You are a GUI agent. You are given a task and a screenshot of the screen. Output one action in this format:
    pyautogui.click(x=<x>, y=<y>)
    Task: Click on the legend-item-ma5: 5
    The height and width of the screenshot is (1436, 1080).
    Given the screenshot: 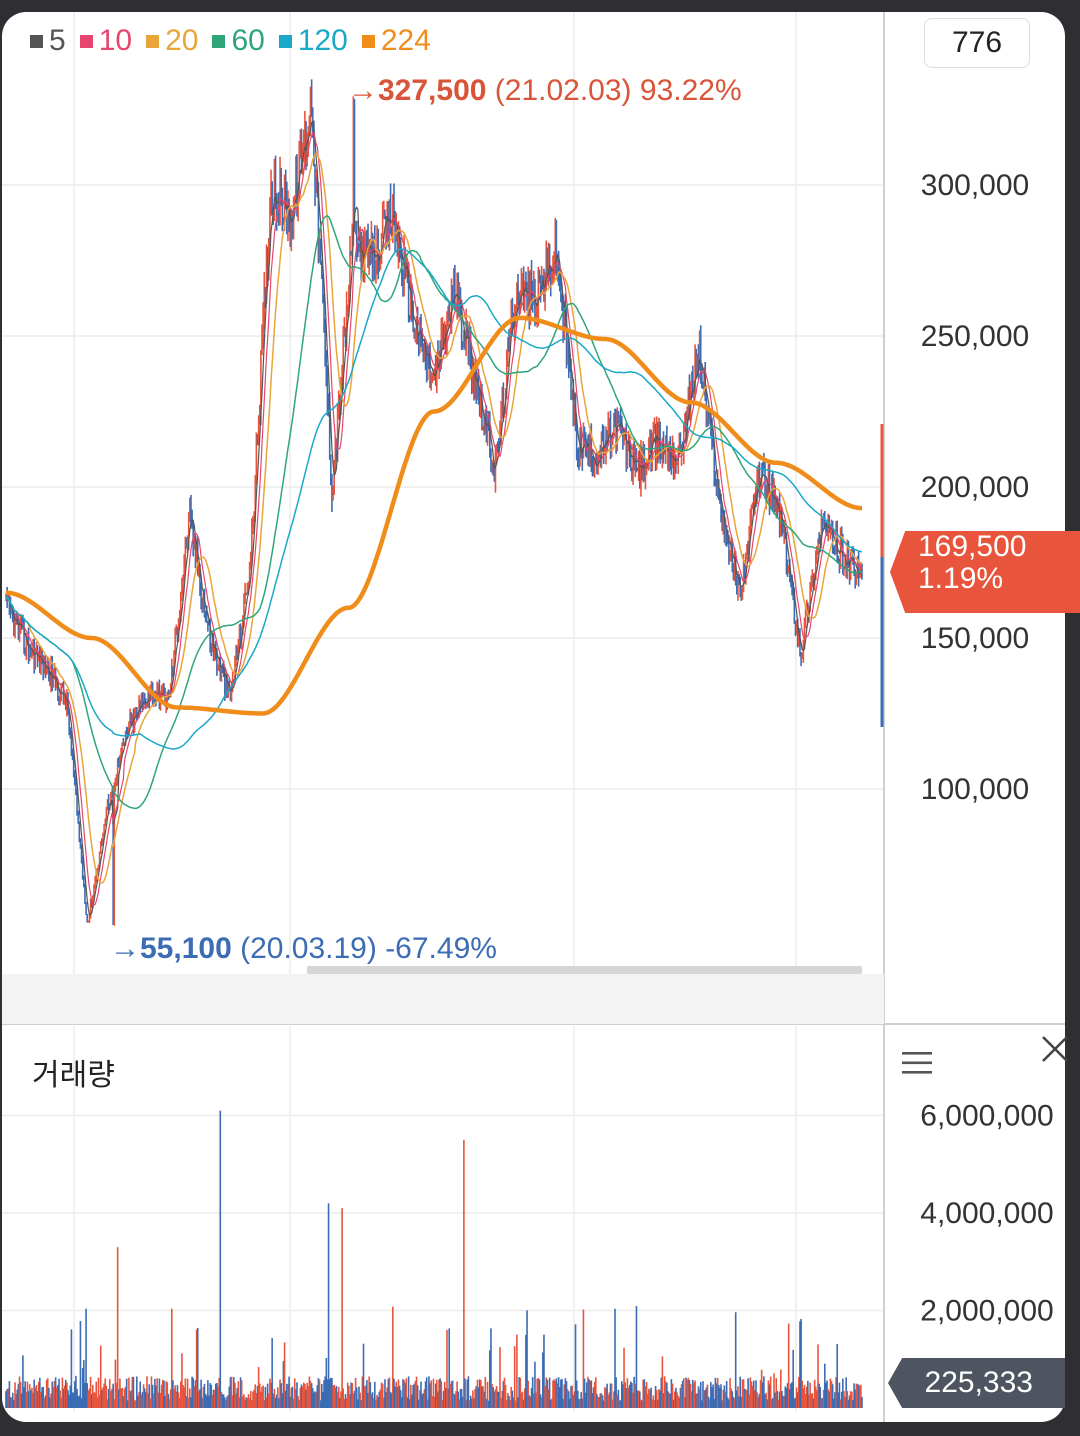 What is the action you would take?
    pyautogui.click(x=48, y=41)
    